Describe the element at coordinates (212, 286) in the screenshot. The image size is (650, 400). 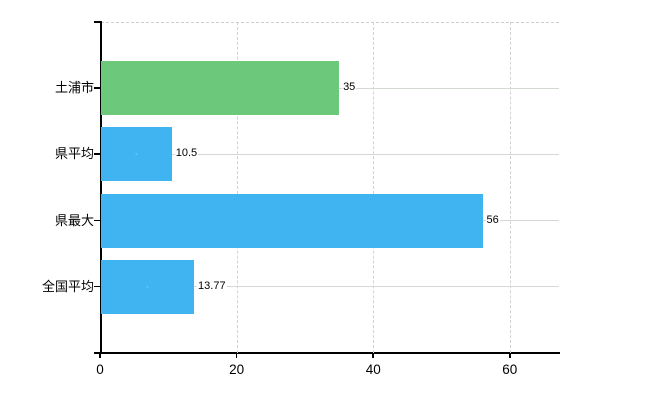
I see `value-label-4: 13.77` at that location.